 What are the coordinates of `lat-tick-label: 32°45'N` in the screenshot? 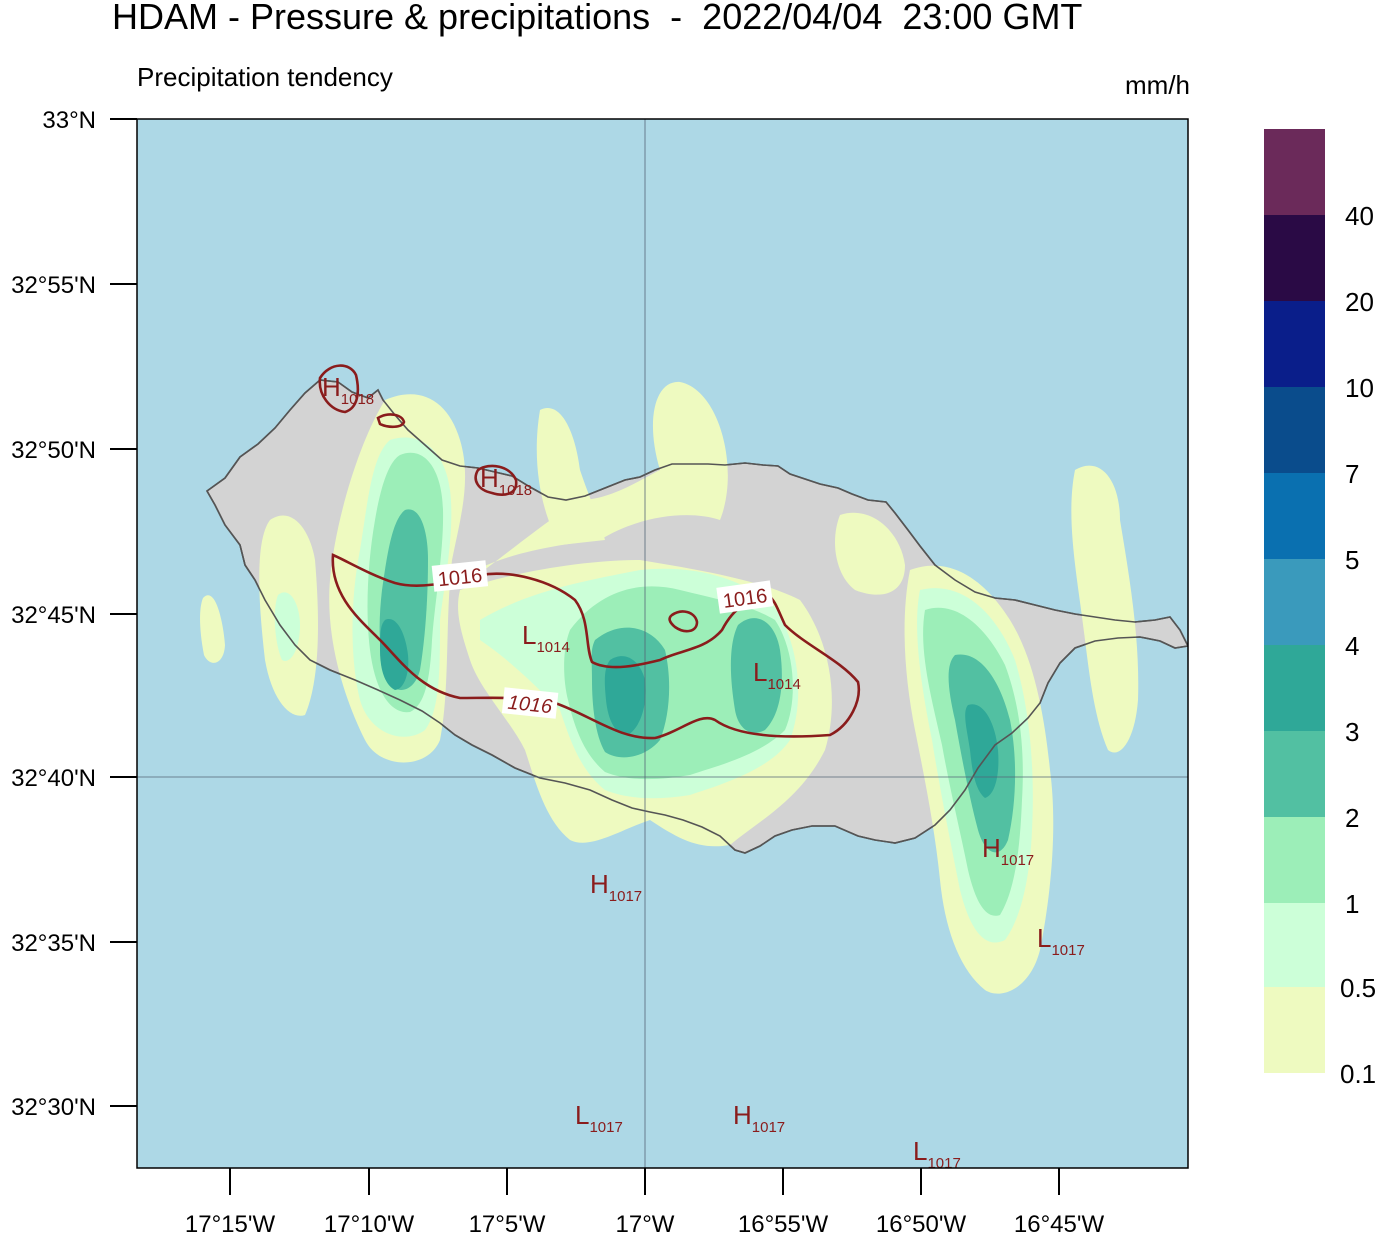 It's located at (53, 615).